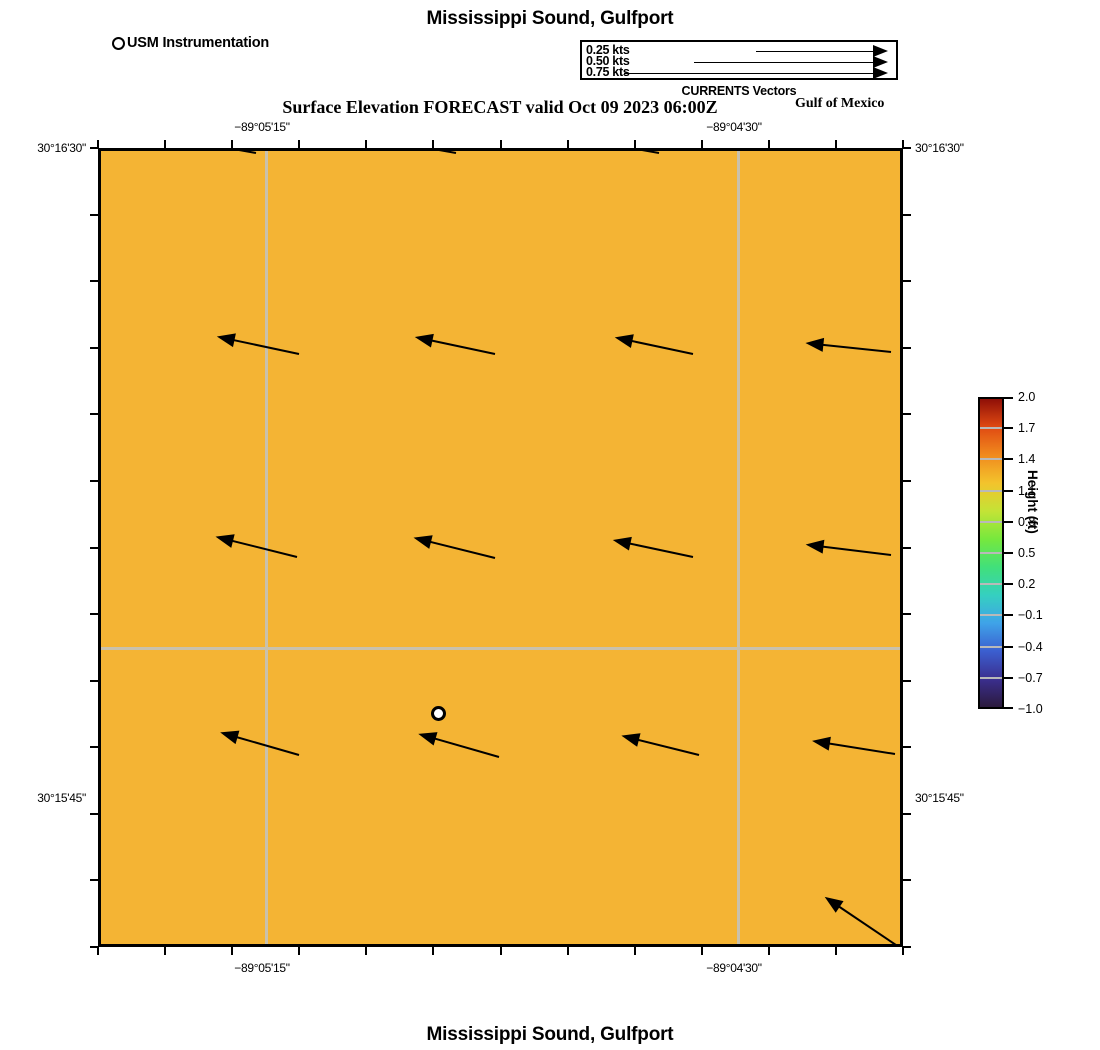 Image resolution: width=1100 pixels, height=1050 pixels. Describe the element at coordinates (1030, 678) in the screenshot. I see `colorbar-tick-label: −0.7` at that location.